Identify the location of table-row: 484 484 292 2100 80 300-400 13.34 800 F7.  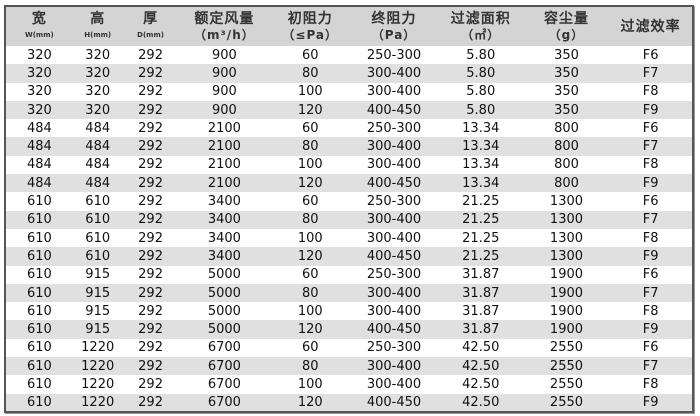
(349, 146).